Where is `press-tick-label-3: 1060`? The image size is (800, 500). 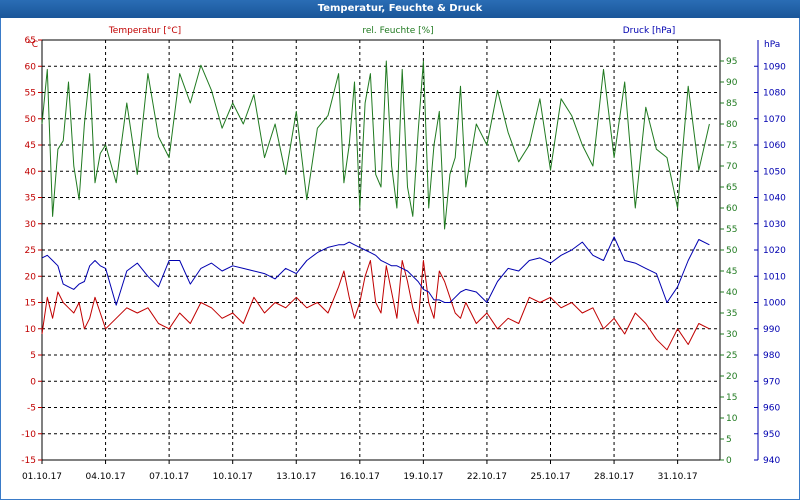 press-tick-label-3: 1060 is located at coordinates (774, 146).